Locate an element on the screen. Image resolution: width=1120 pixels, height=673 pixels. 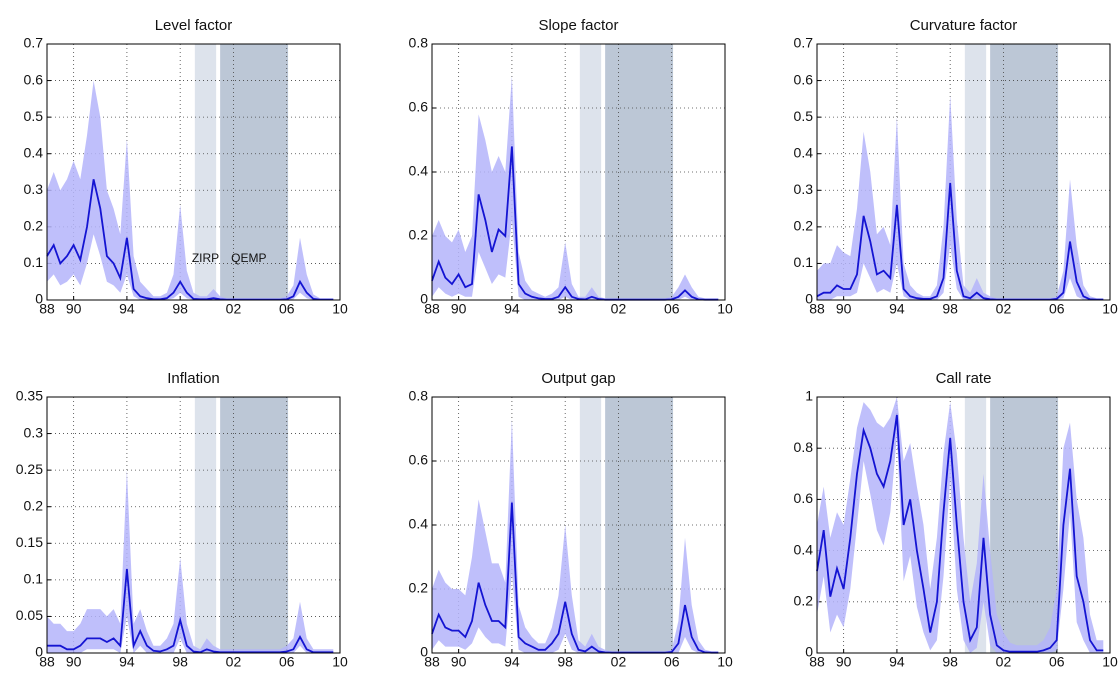
y-tick-label: 0.35 is located at coordinates (29, 396).